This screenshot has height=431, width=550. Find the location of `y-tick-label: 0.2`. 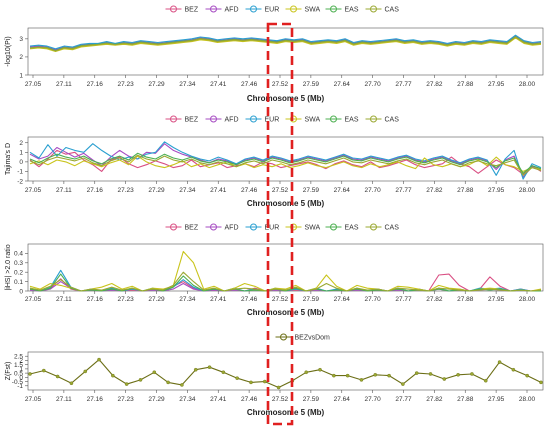

y-tick-label: 0.2 is located at coordinates (18, 273).